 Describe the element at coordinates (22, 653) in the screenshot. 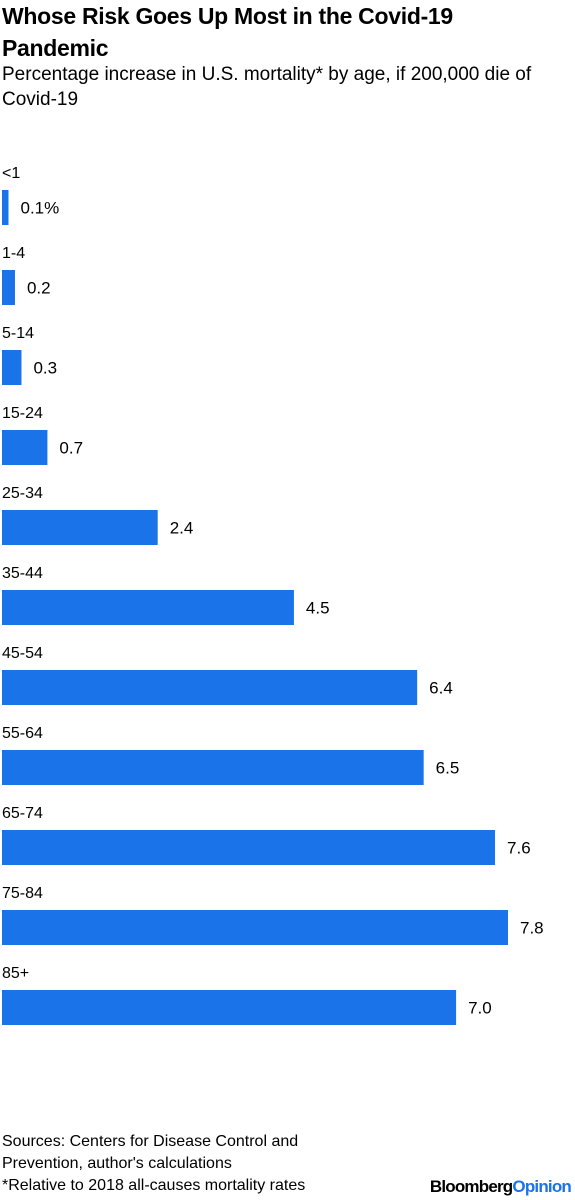

I see `category-label: 45-54` at that location.